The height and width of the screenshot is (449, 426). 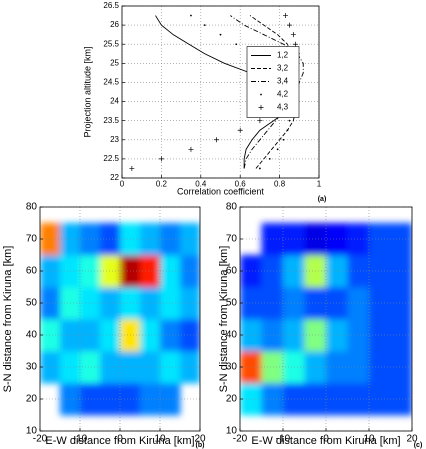 What do you see at coordinates (283, 81) in the screenshot?
I see `legend-label: 3,4` at bounding box center [283, 81].